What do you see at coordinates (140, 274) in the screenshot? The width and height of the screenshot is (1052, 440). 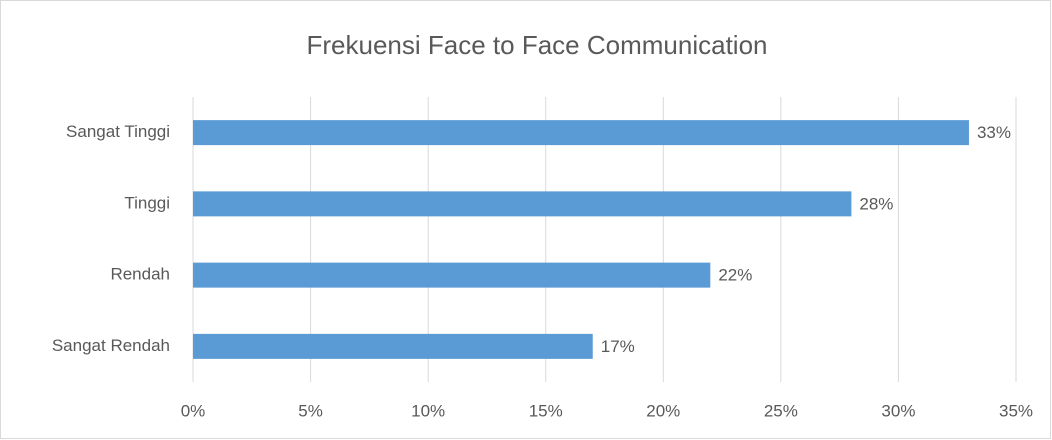 I see `y-tick-label: Rendah` at bounding box center [140, 274].